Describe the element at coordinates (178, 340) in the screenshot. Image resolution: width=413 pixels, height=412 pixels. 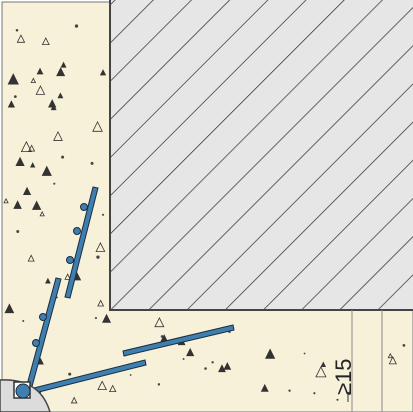
I see `rebar-bar-middle` at that location.